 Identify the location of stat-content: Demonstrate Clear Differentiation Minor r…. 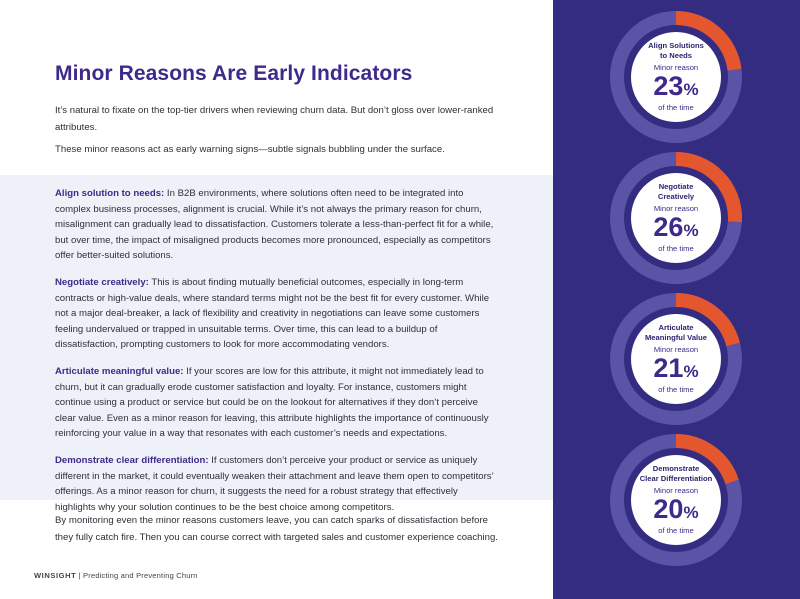
(676, 500).